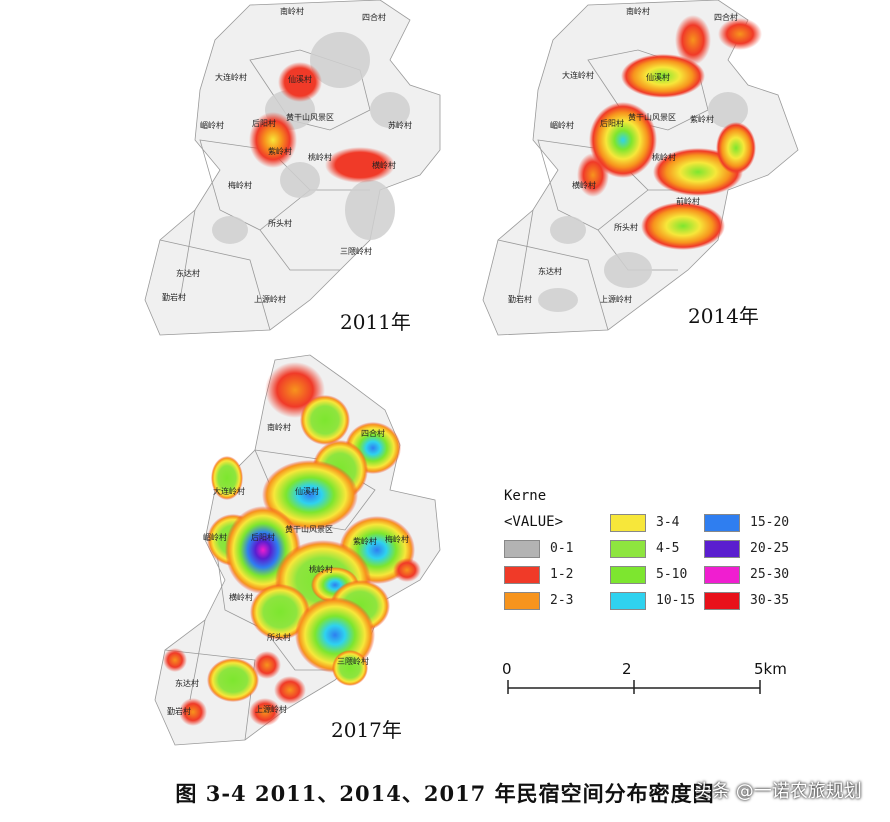  Describe the element at coordinates (688, 201) in the screenshot. I see `village-label: 前岭村` at that location.